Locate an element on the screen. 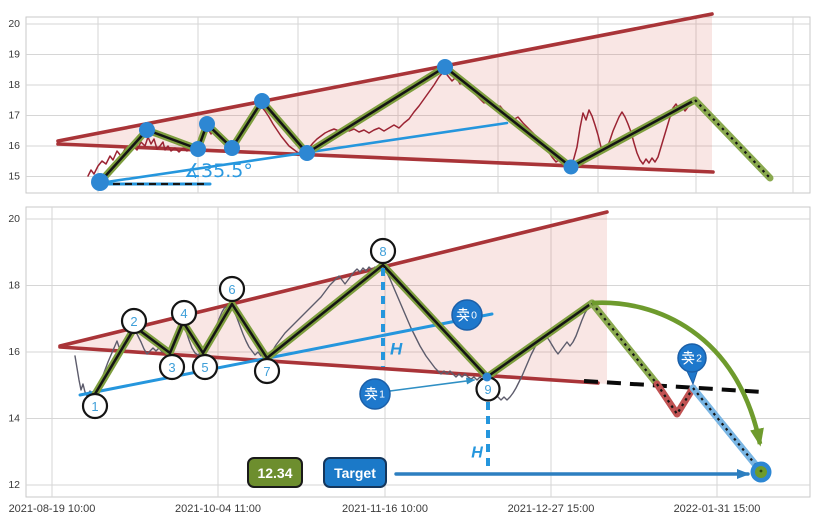 The image size is (813, 520). svg-text: 9 is located at coordinates (487, 389).